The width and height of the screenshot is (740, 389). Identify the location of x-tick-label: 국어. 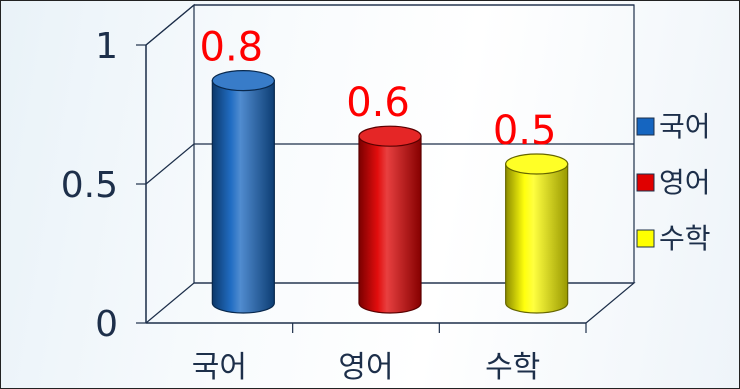
(219, 367).